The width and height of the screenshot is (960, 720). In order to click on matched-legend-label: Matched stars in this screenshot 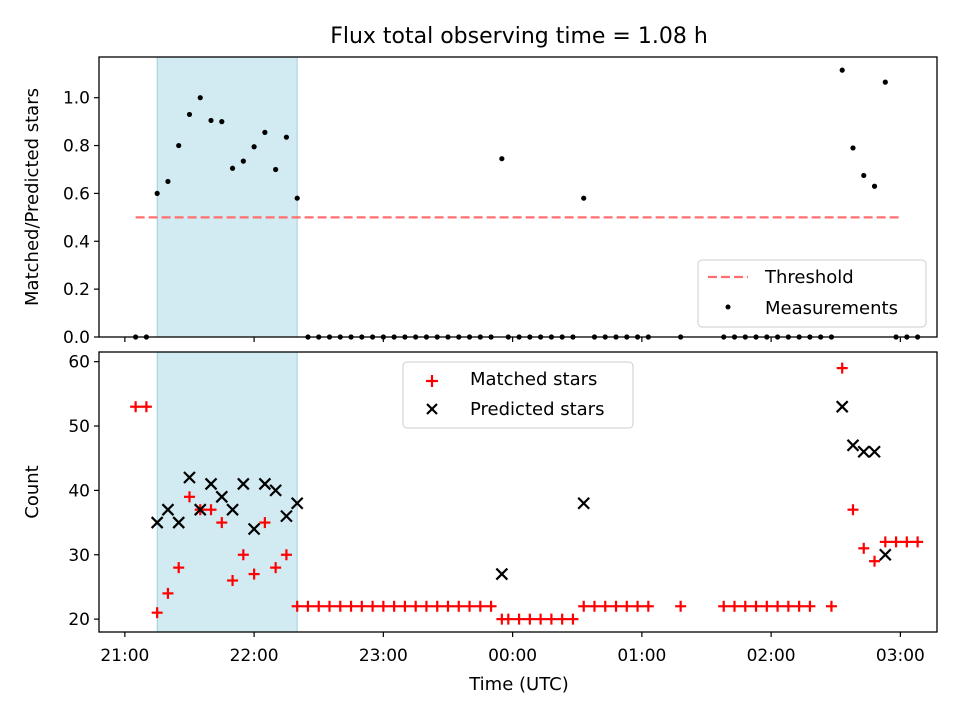, I will do `click(533, 379)`.